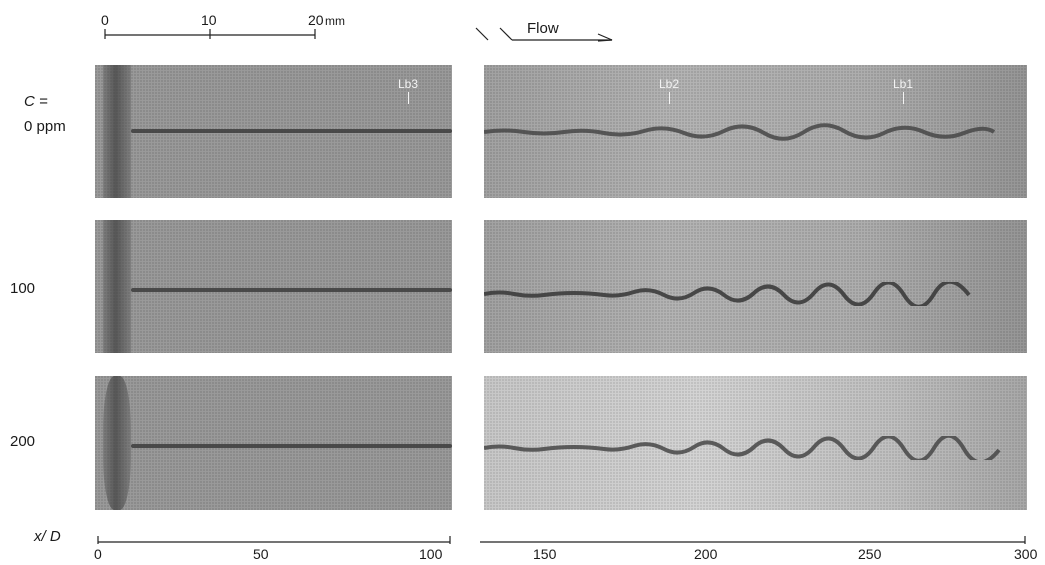 This screenshot has height=565, width=1045. What do you see at coordinates (870, 554) in the screenshot?
I see `xaxis-tick-250: 250` at bounding box center [870, 554].